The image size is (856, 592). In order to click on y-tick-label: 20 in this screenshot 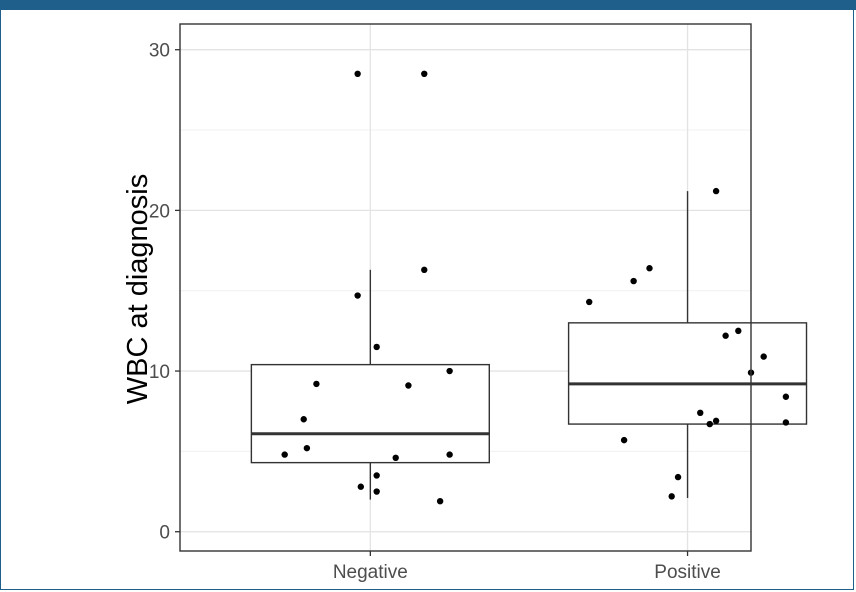, I will do `click(159, 211)`.